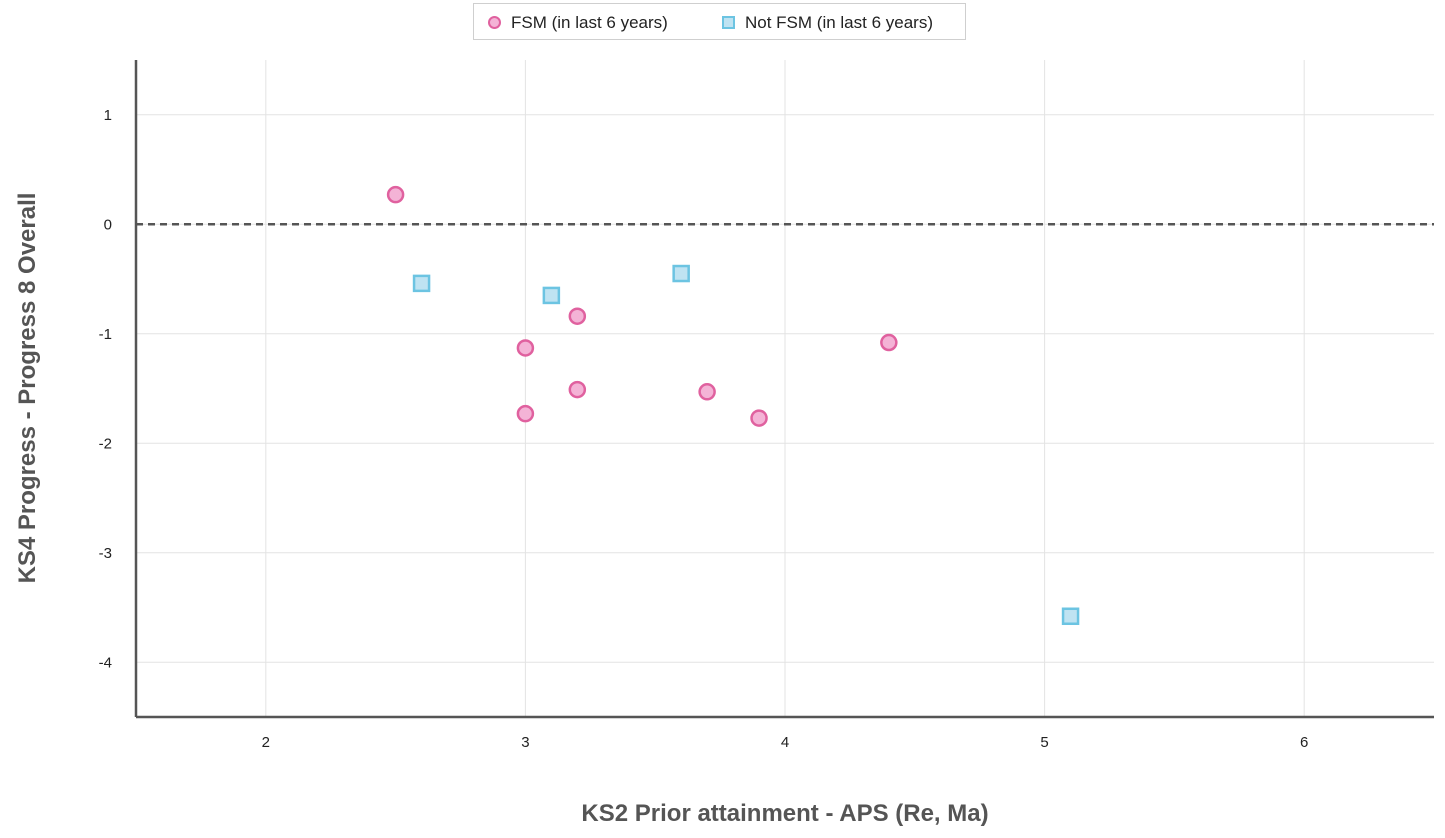 This screenshot has height=838, width=1445. I want to click on x-tick-label: 4, so click(785, 742).